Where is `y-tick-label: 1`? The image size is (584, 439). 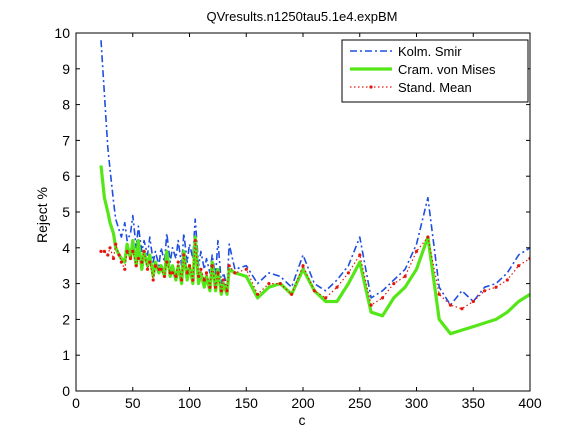
y-tick-label: 1 is located at coordinates (66, 355).